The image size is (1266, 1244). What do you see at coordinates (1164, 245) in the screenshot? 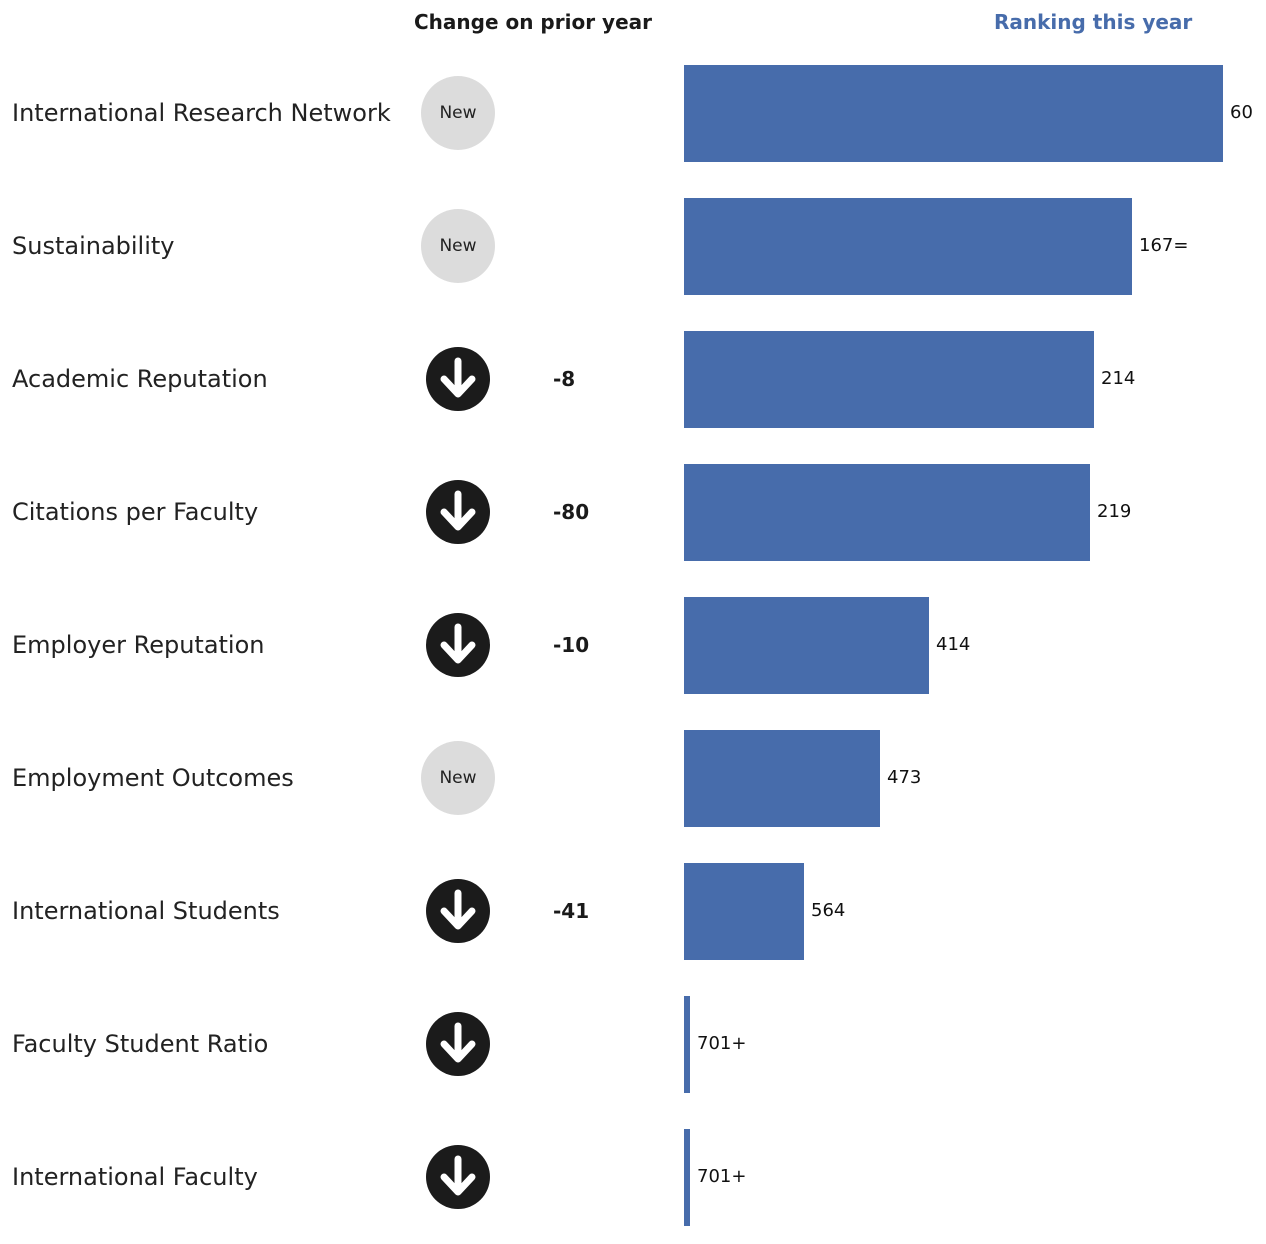
I see `rank-label: 167=` at bounding box center [1164, 245].